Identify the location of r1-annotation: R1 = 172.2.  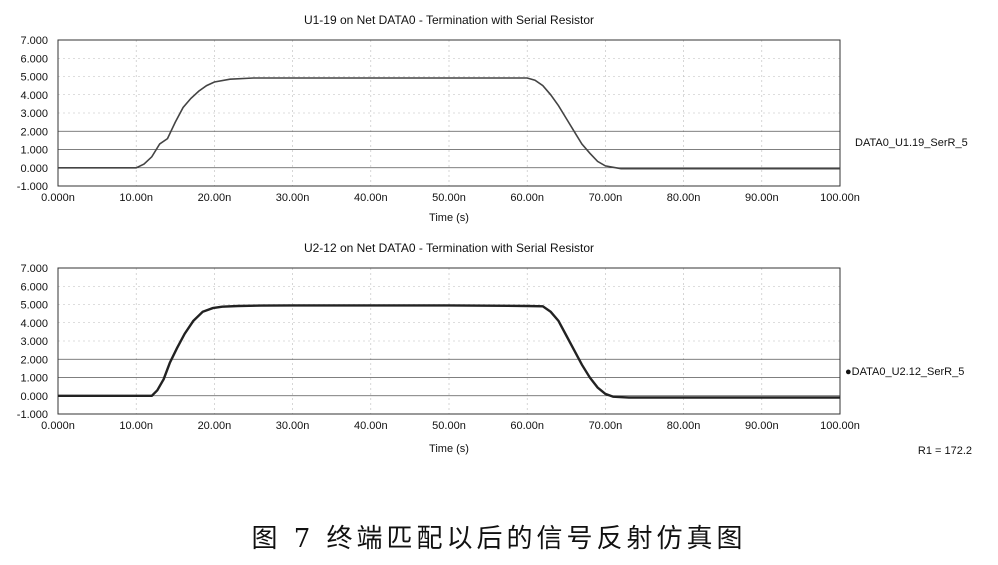
(945, 451).